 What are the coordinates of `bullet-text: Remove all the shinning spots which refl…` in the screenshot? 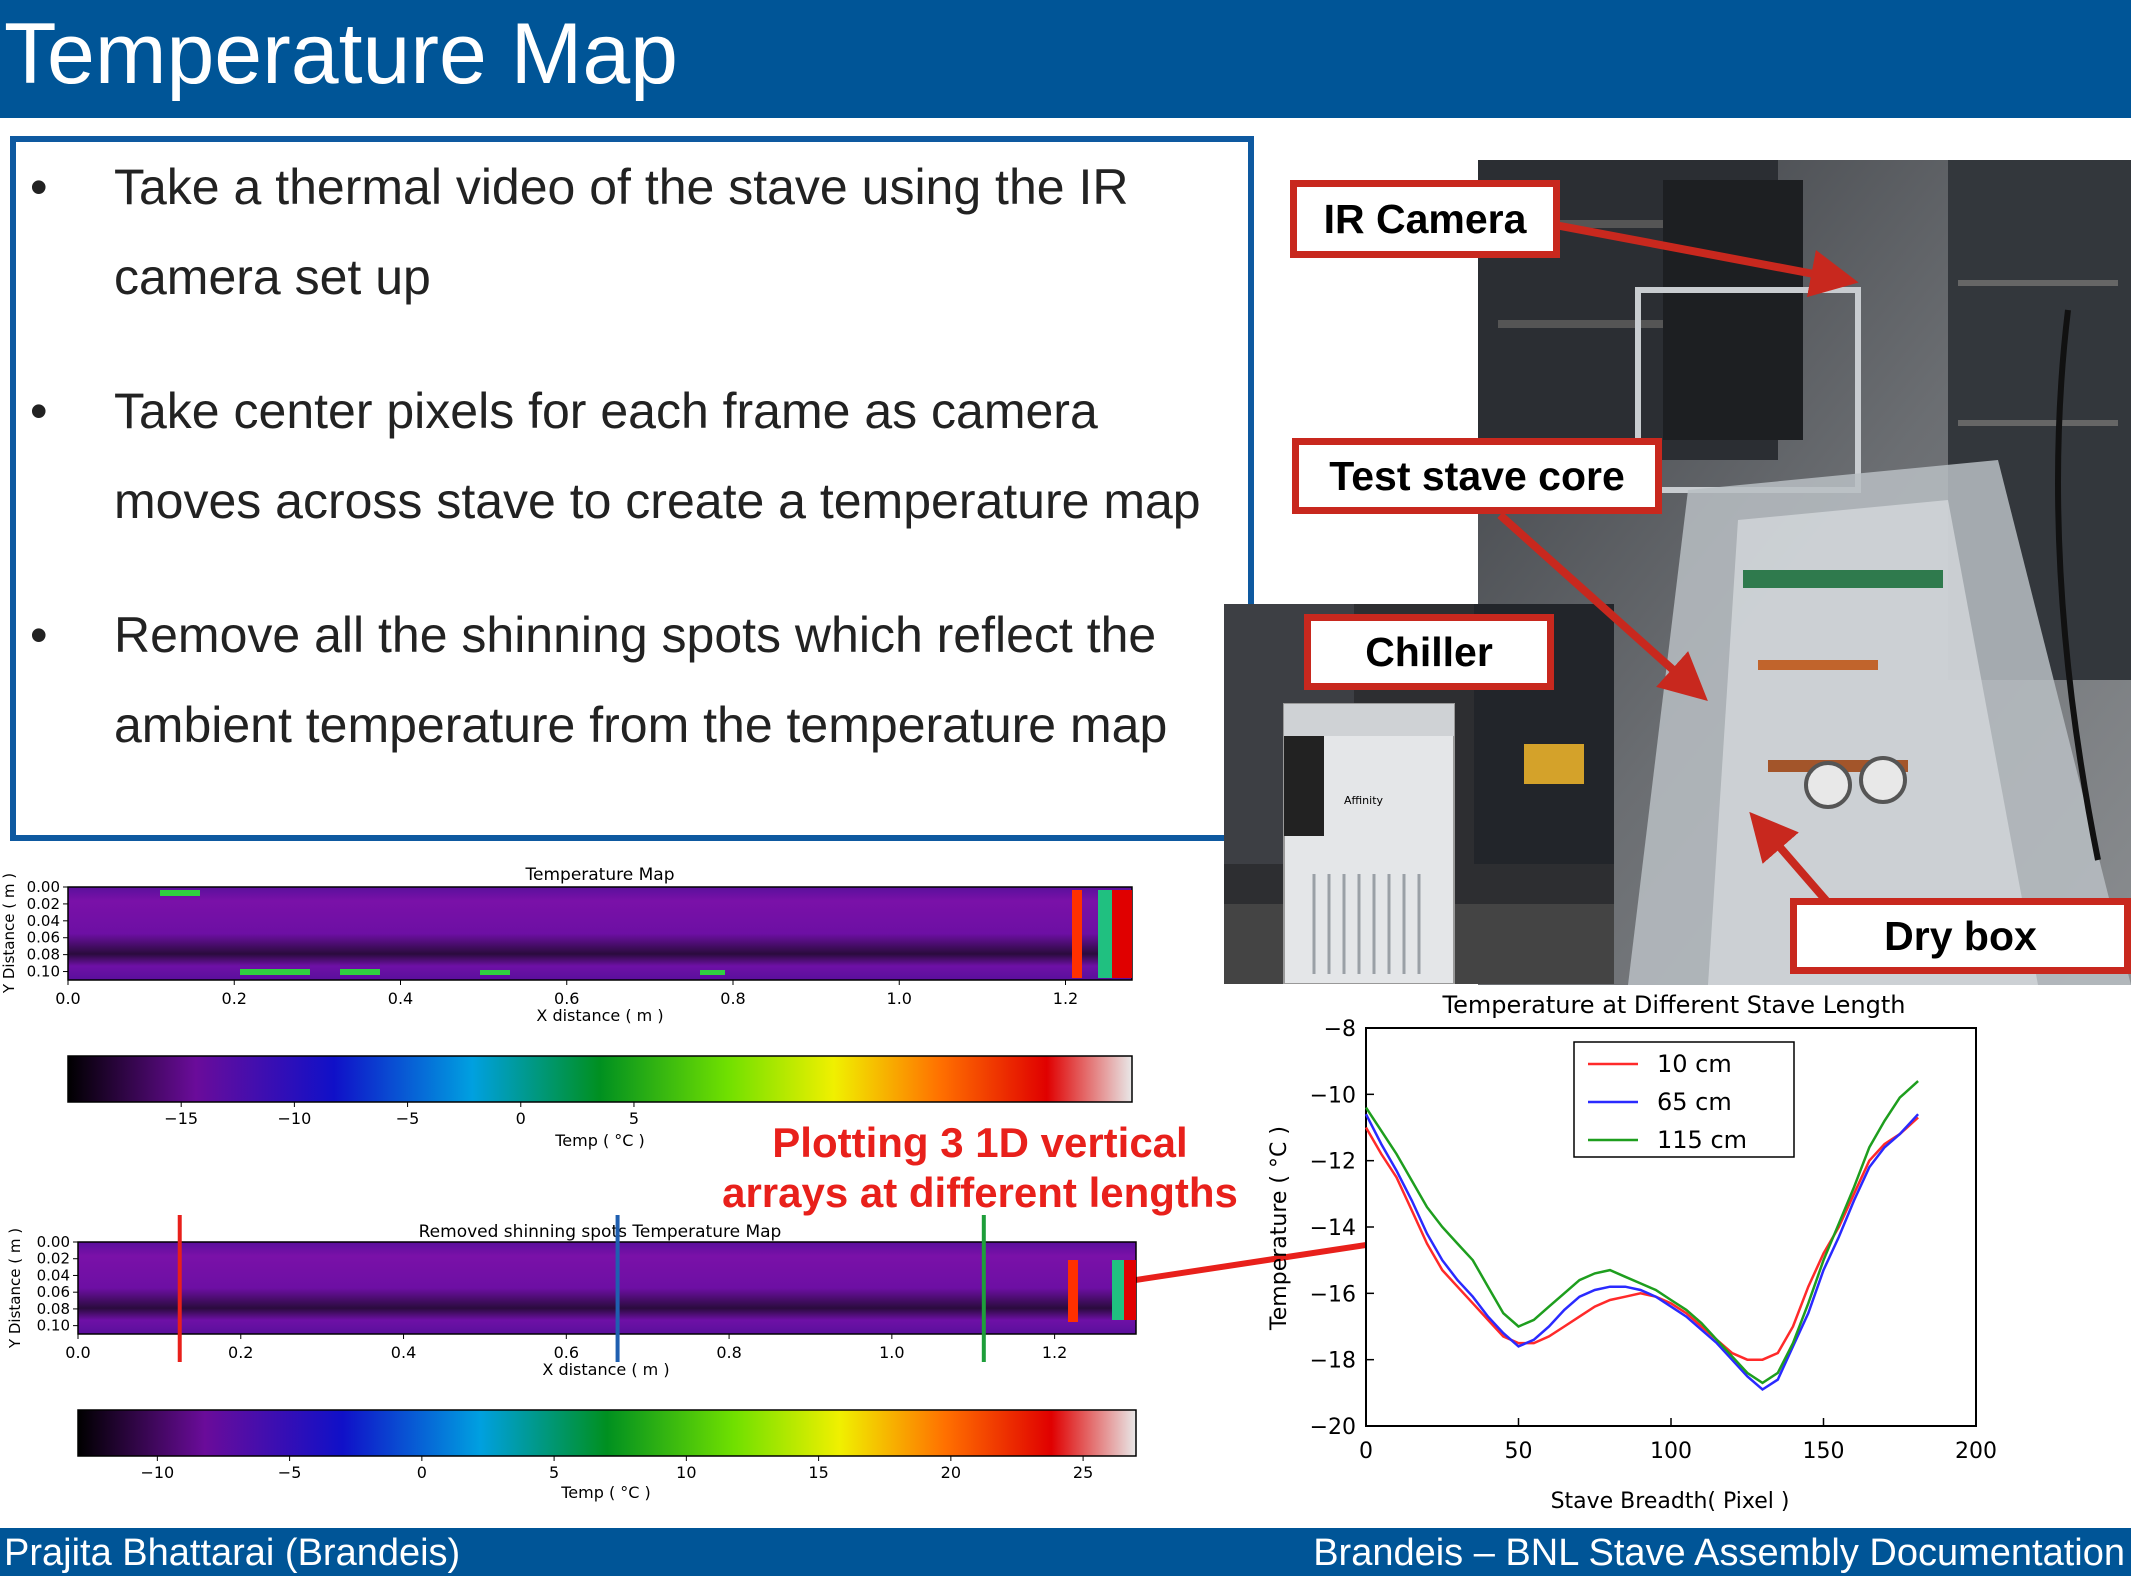 It's located at (641, 680).